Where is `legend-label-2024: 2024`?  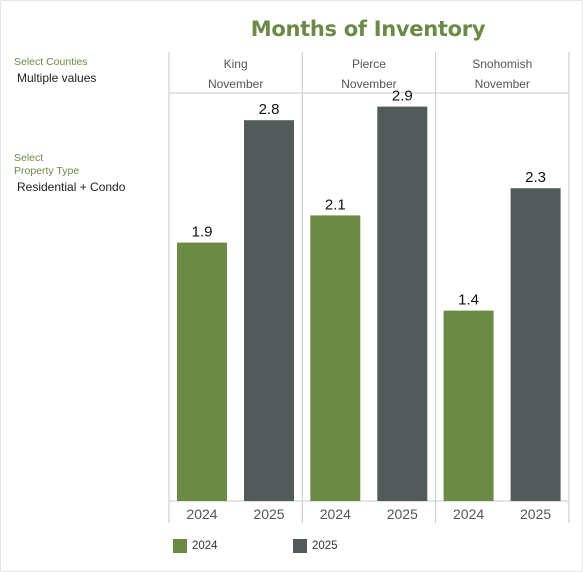 legend-label-2024: 2024 is located at coordinates (205, 546).